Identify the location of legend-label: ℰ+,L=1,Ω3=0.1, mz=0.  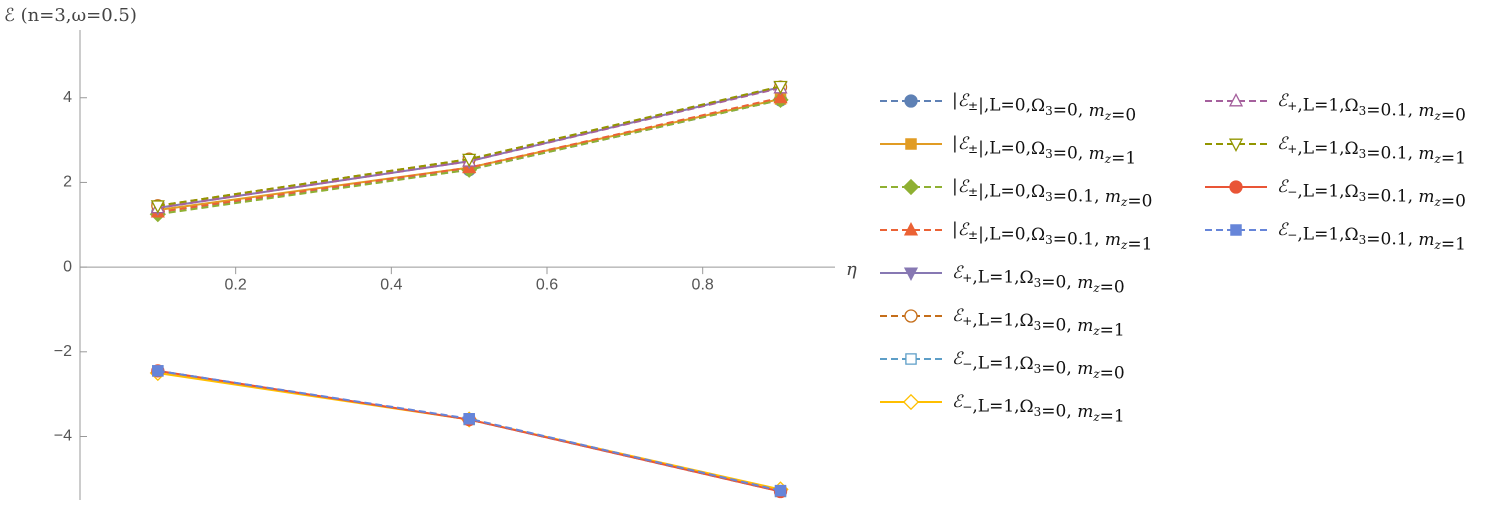
(1371, 108).